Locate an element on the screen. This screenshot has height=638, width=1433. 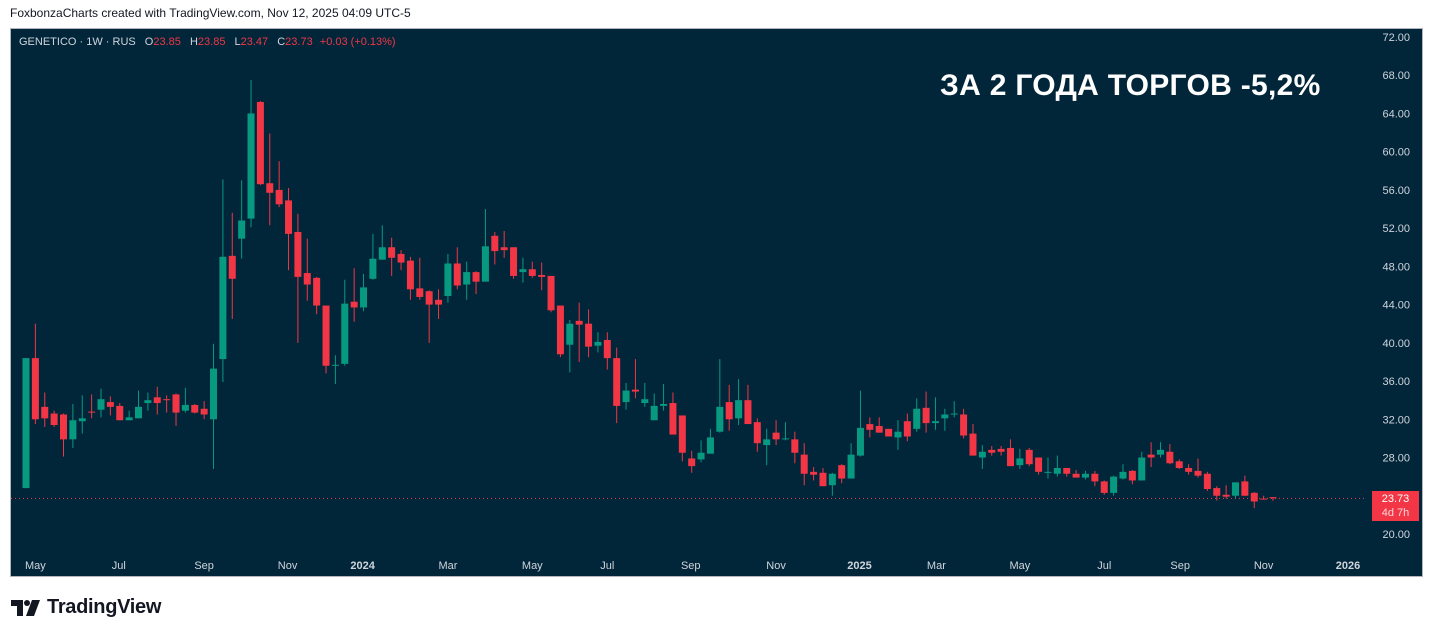
tradingview-logo-icon is located at coordinates (25, 607).